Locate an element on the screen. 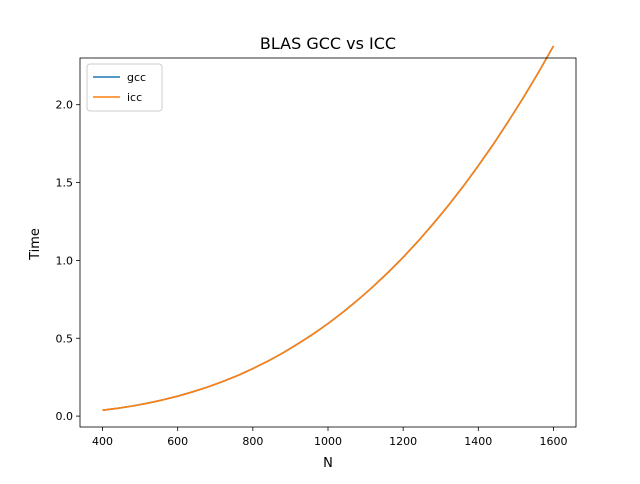  y-tick-label: 2.0 is located at coordinates (65, 105).